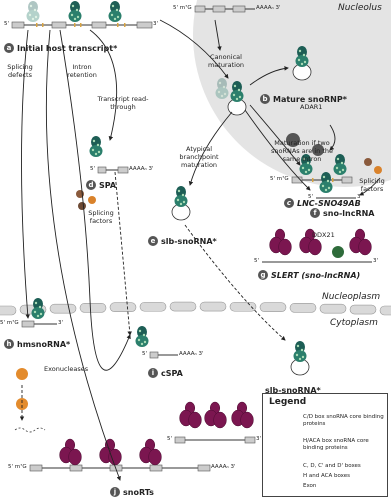 The height and width of the screenshot is (500, 391). What do you see at coordinates (303, 99) in the screenshot?
I see `product-label: b Mature snoRNP*` at bounding box center [303, 99].